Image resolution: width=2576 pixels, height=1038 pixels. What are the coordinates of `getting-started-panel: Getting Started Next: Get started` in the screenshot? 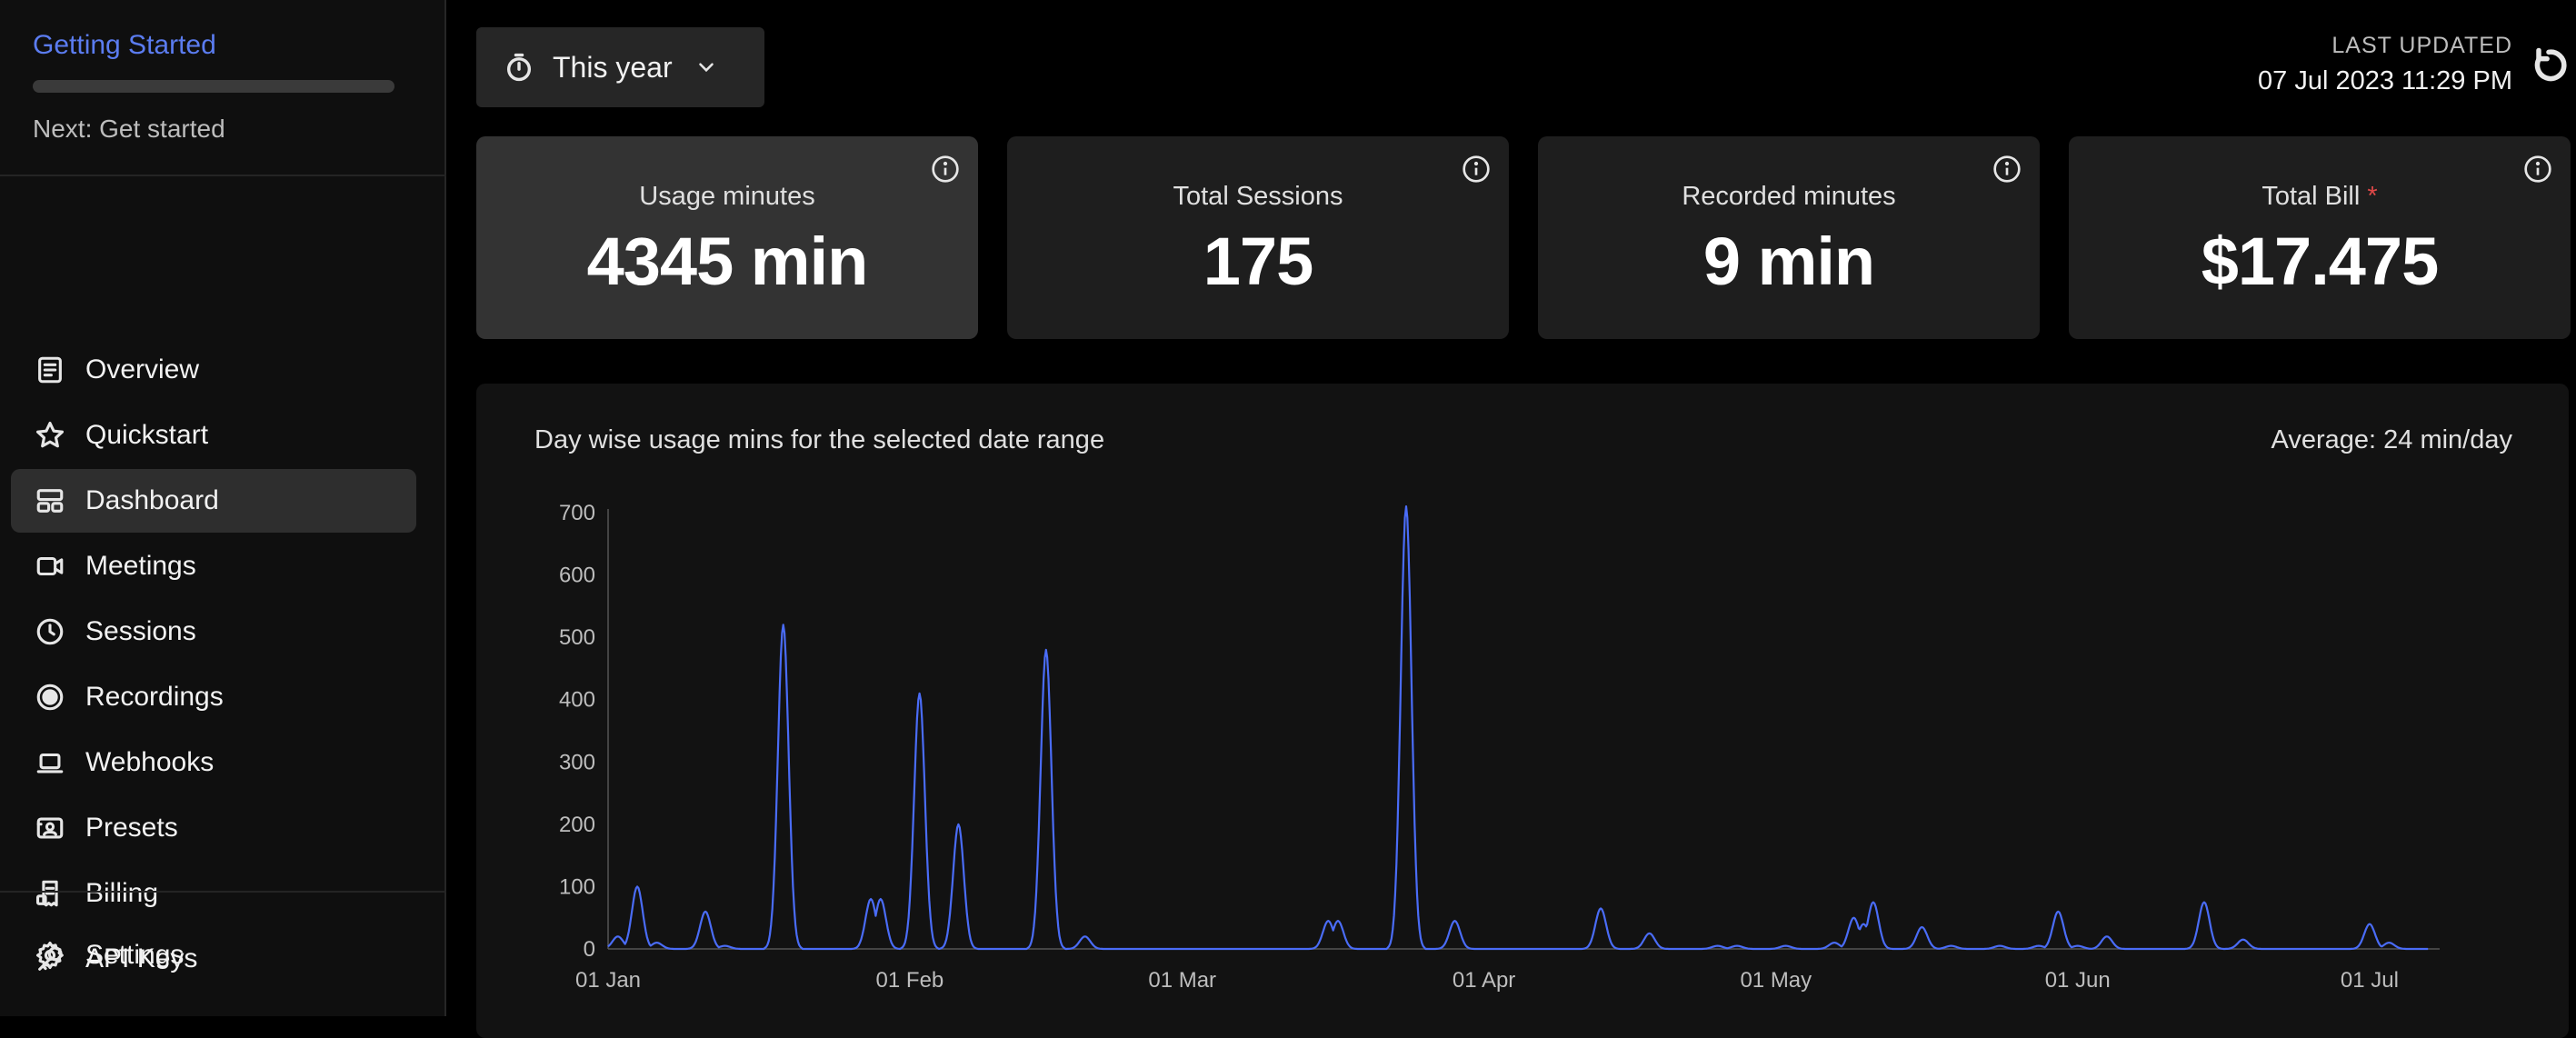 It's located at (214, 86).